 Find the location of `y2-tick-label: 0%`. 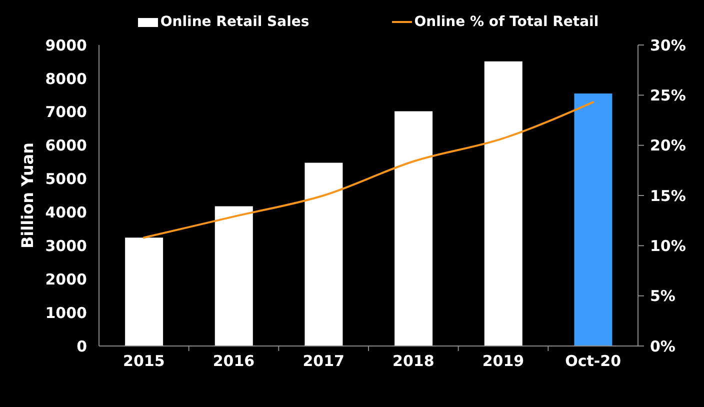

y2-tick-label: 0% is located at coordinates (663, 346).